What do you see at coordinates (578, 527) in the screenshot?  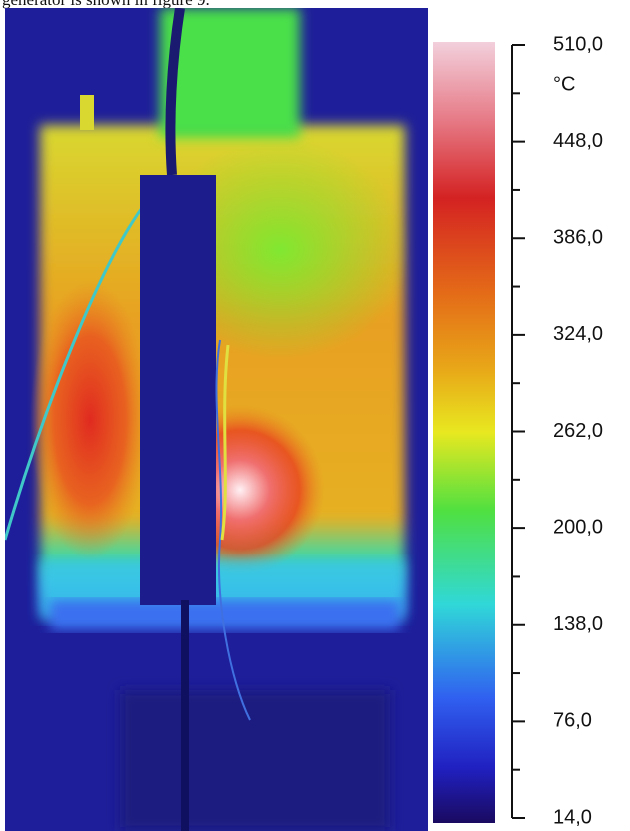 I see `tick-label: 200,0` at bounding box center [578, 527].